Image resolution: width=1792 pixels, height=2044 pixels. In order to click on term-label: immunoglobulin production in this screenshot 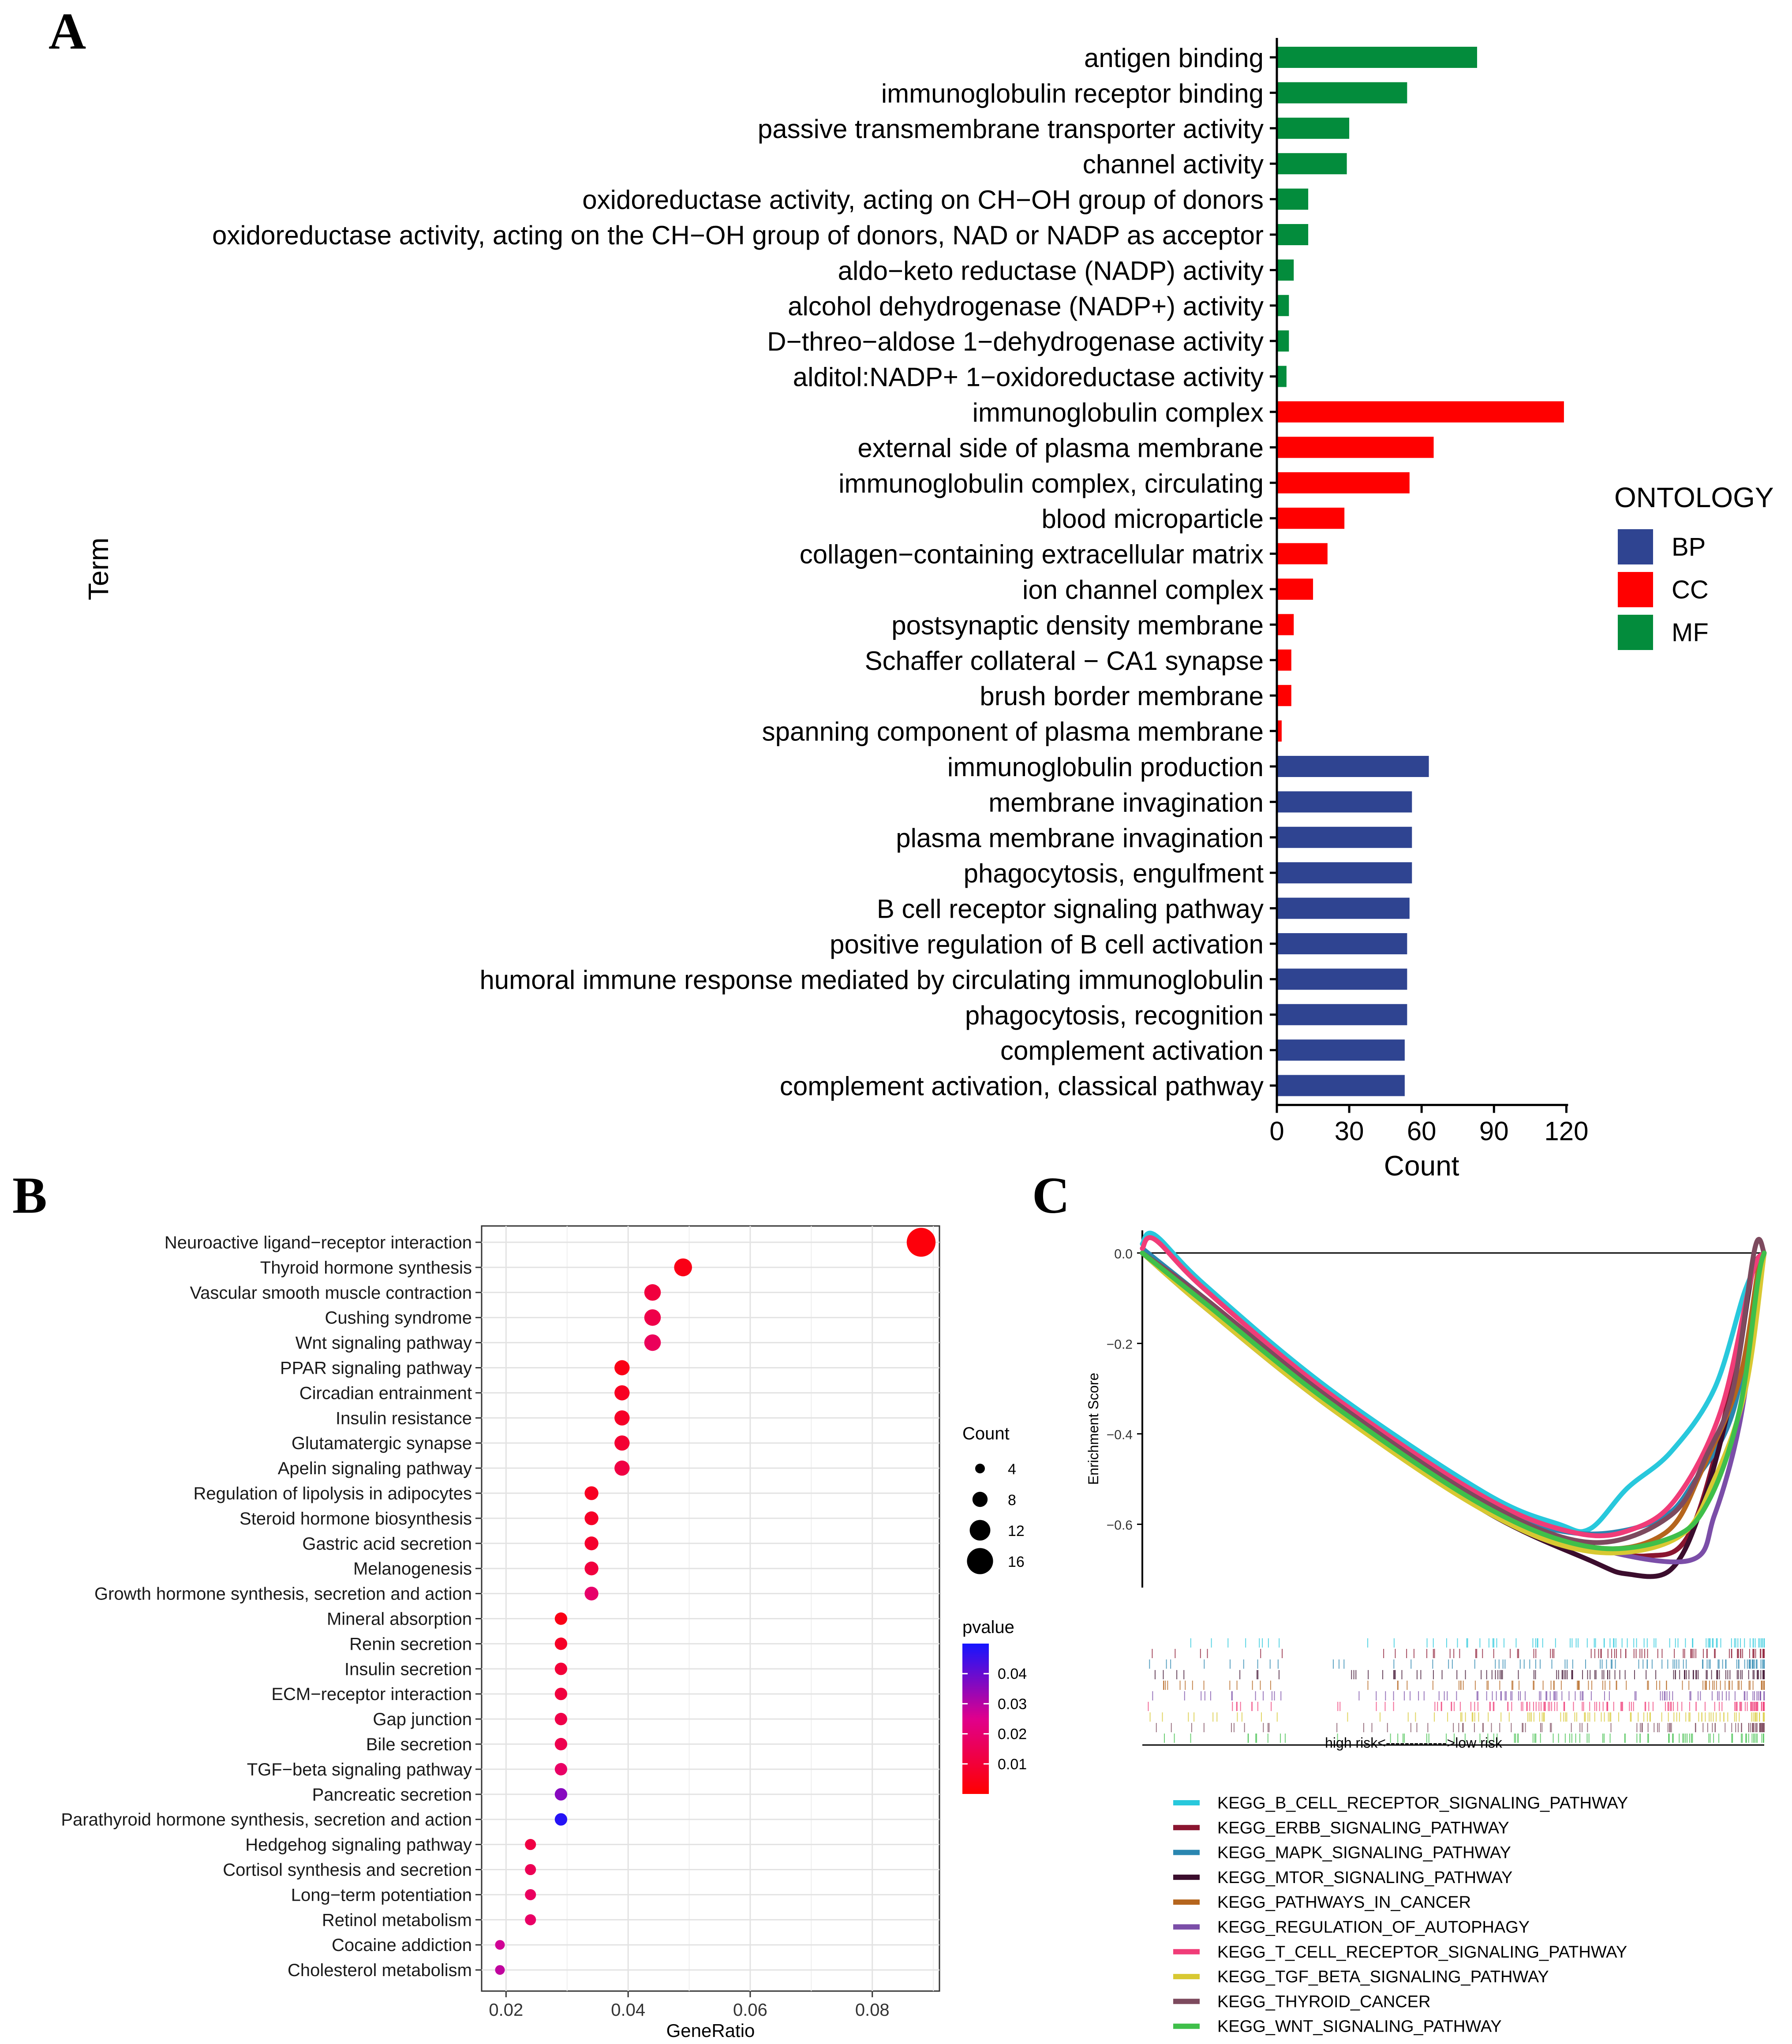, I will do `click(1105, 767)`.